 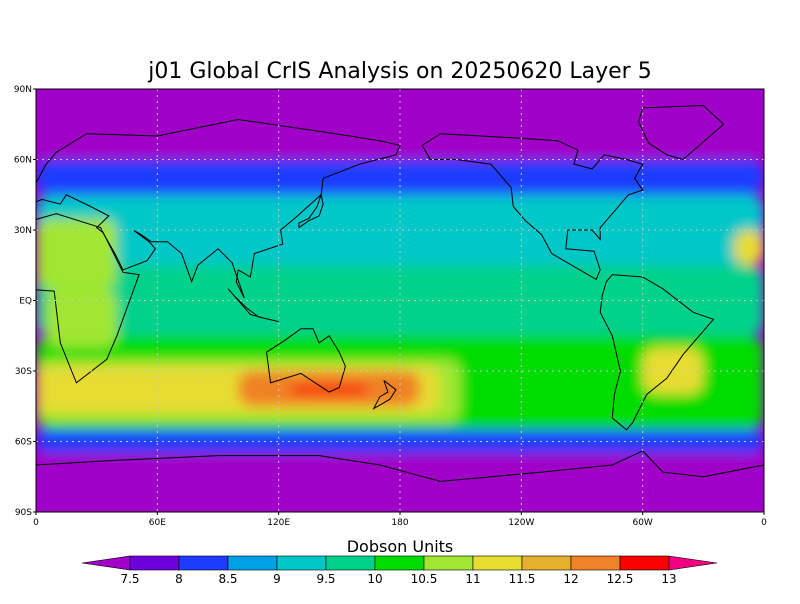 What do you see at coordinates (522, 579) in the screenshot?
I see `colorbar-label: 11.5` at bounding box center [522, 579].